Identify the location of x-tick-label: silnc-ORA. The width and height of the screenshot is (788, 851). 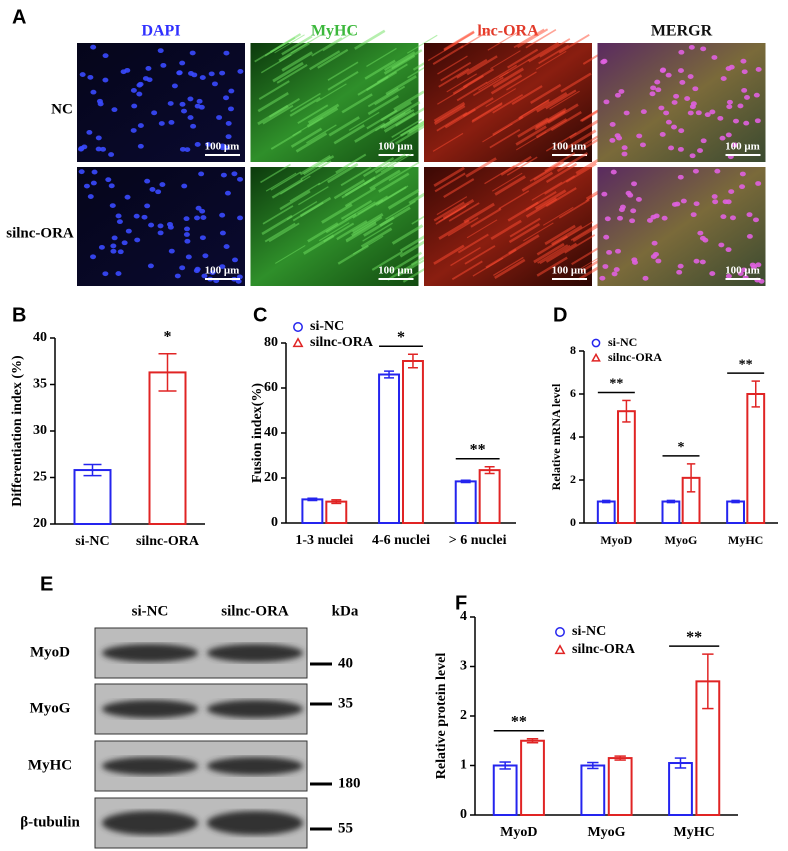
(168, 541).